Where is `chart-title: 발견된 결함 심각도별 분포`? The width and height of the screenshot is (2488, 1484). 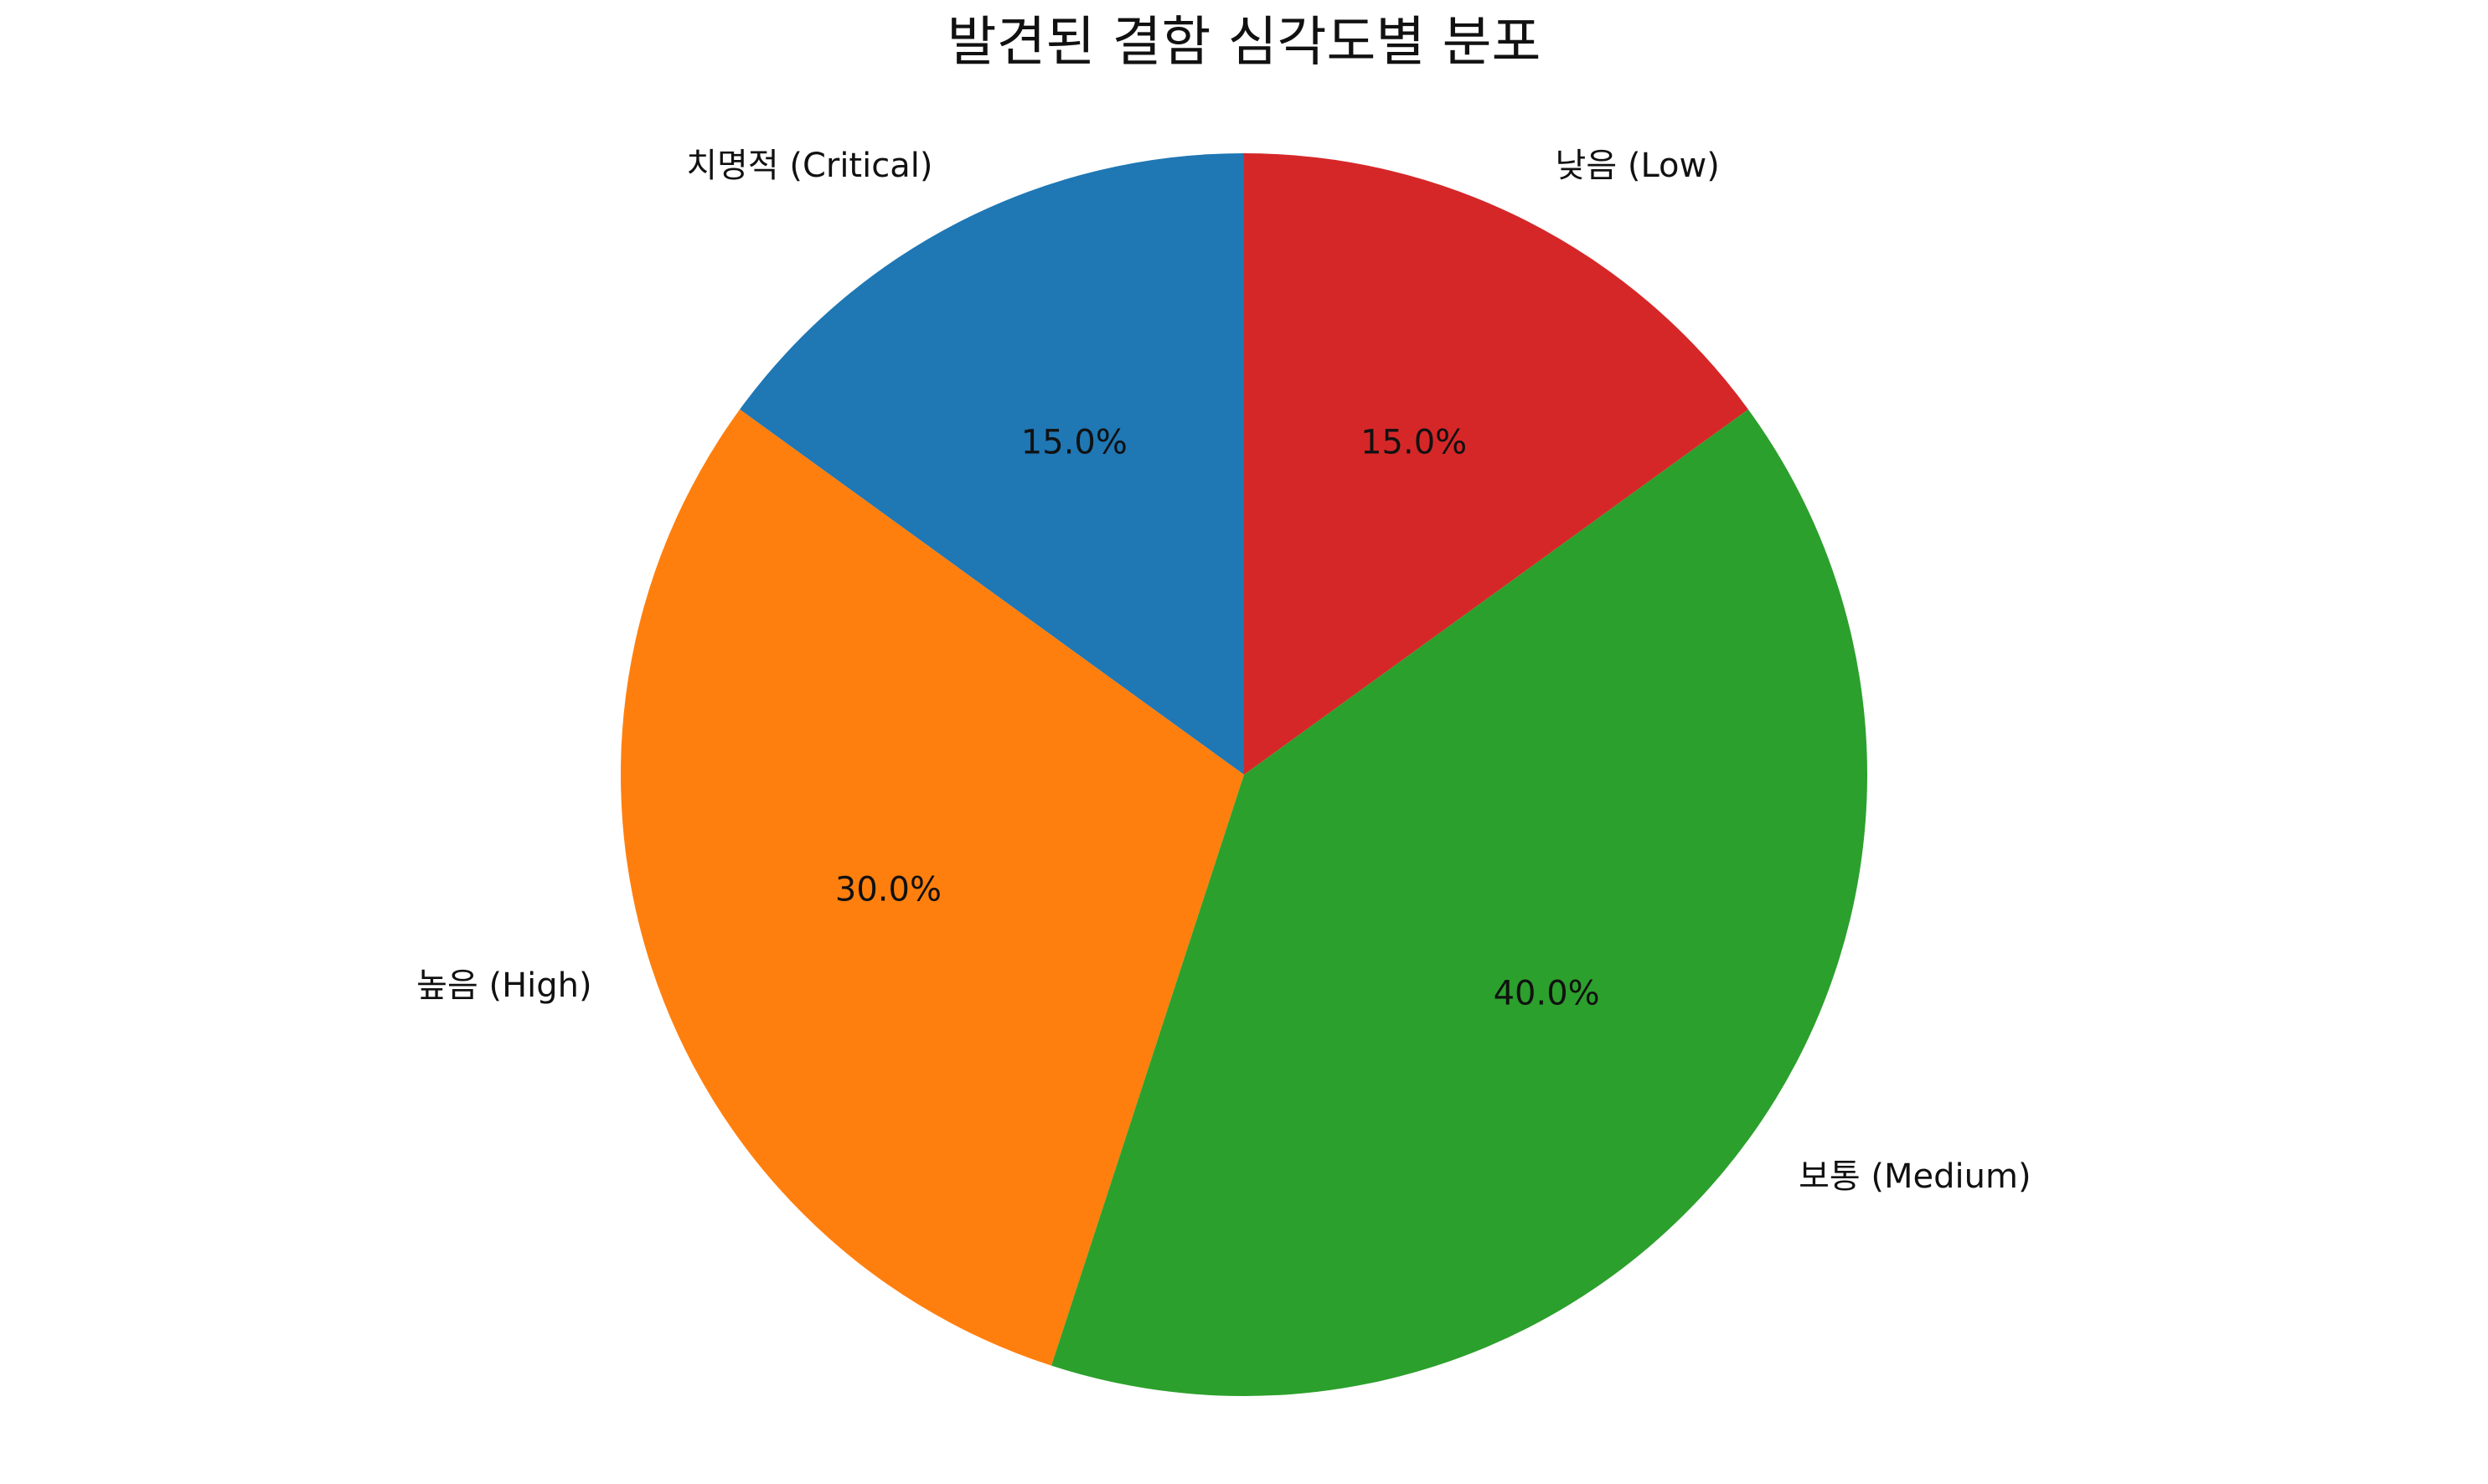
chart-title: 발견된 결함 심각도별 분포 is located at coordinates (1244, 43).